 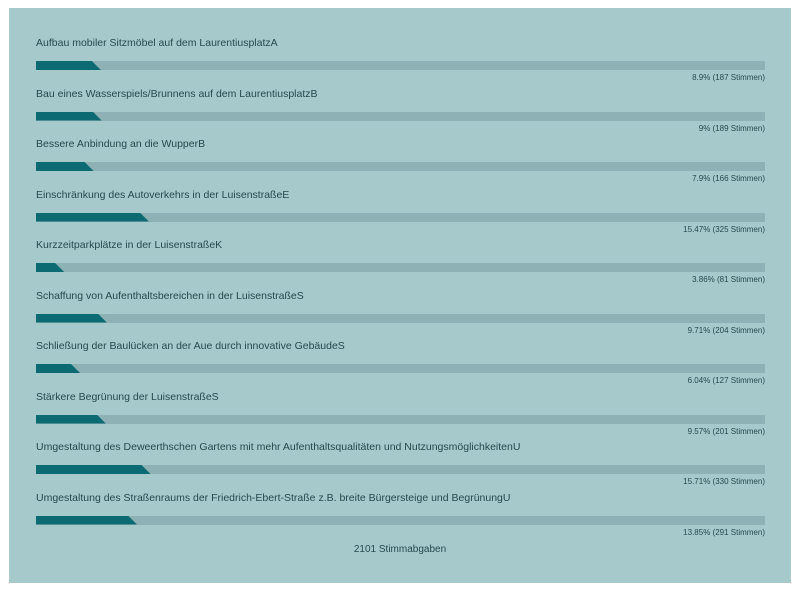 What do you see at coordinates (731, 128) in the screenshot?
I see `poll-option-stat: 9% (189 Stimmen)` at bounding box center [731, 128].